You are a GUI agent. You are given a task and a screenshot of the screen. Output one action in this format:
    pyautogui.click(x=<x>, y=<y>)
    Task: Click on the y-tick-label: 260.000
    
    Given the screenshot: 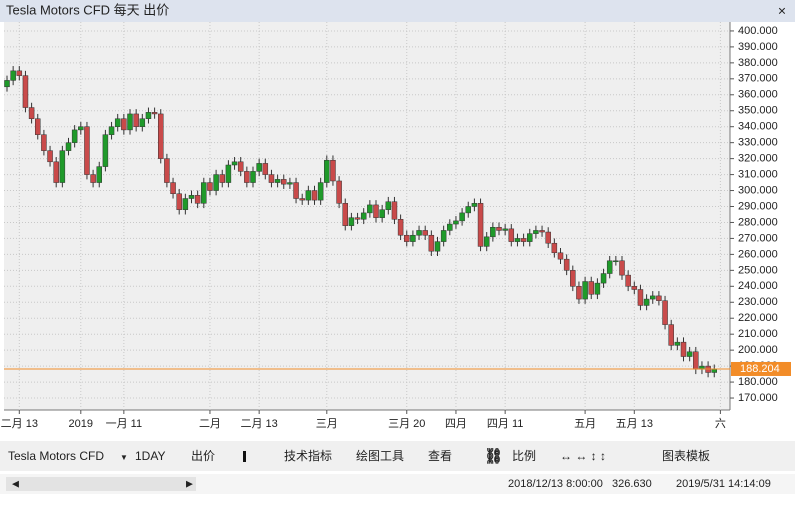 What is the action you would take?
    pyautogui.click(x=758, y=254)
    